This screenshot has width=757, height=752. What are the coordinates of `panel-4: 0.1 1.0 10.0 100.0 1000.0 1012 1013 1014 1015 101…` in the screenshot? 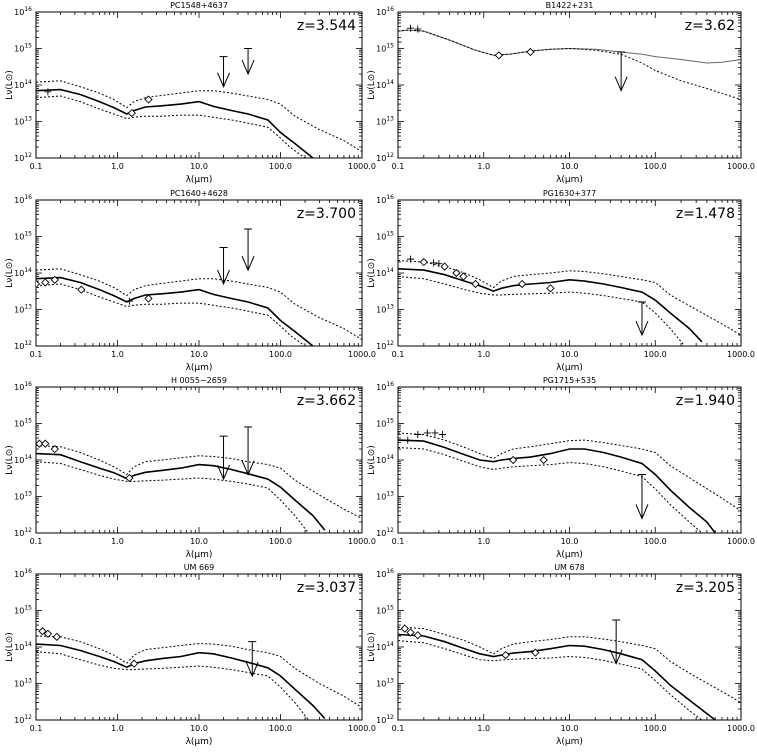 It's located at (561, 281).